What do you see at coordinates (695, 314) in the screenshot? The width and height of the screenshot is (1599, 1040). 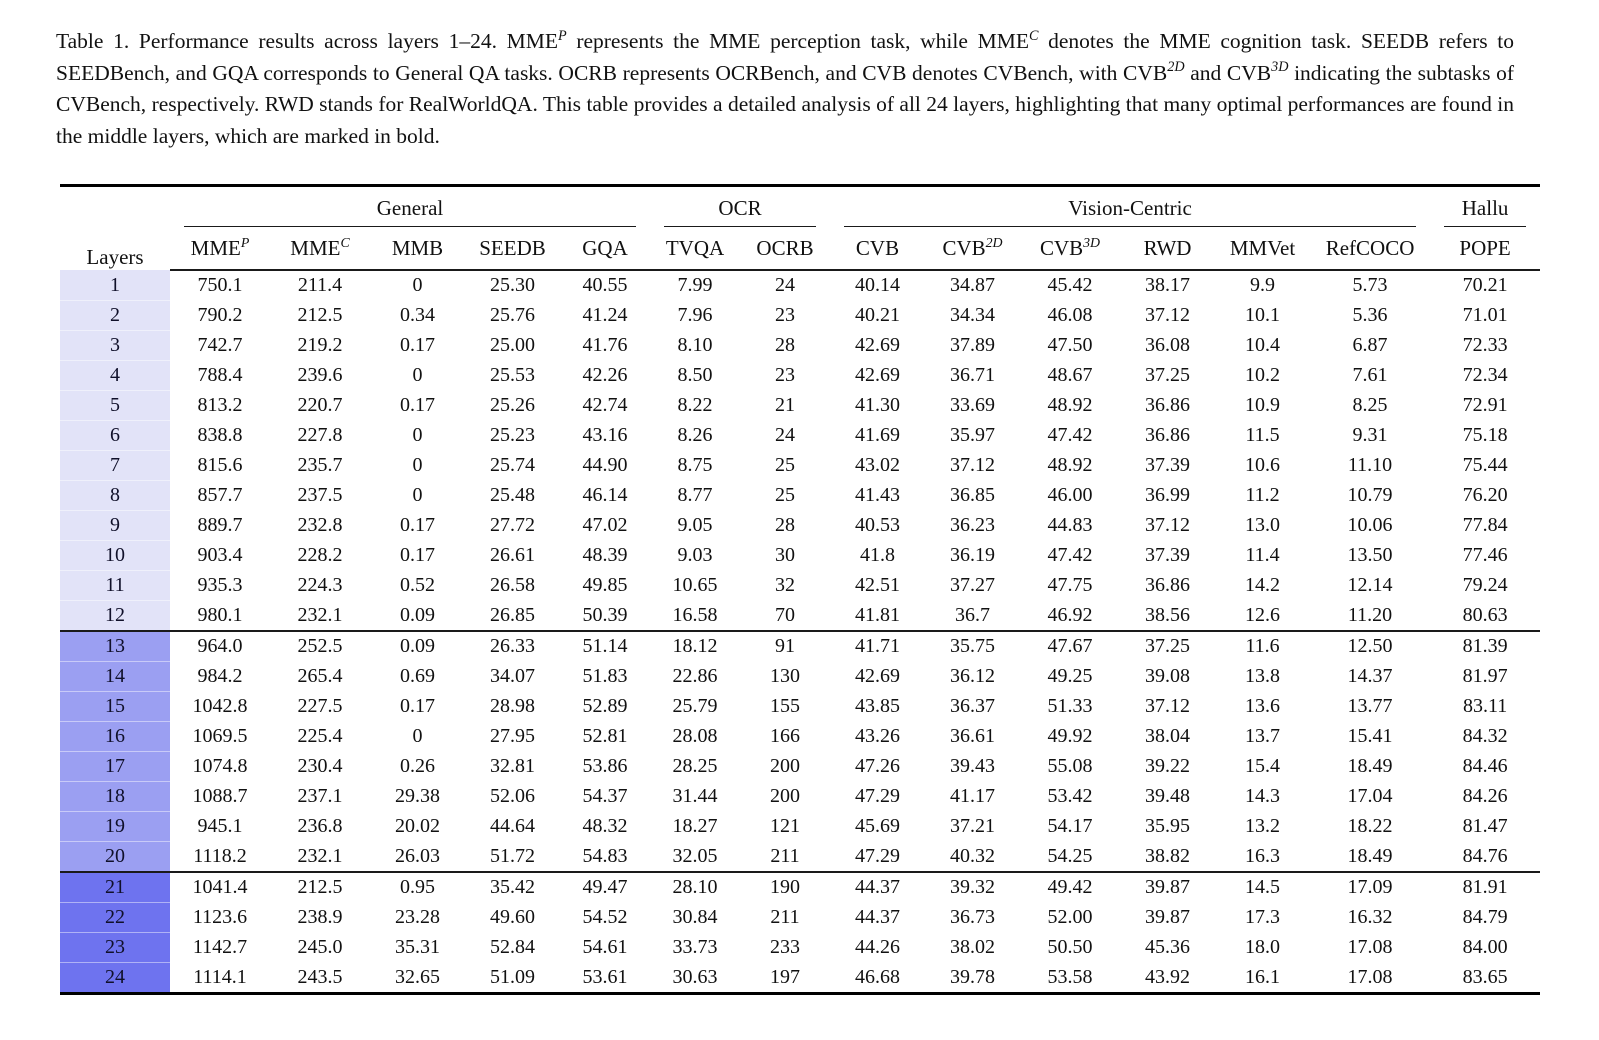 I see `value-cell: 7.96` at bounding box center [695, 314].